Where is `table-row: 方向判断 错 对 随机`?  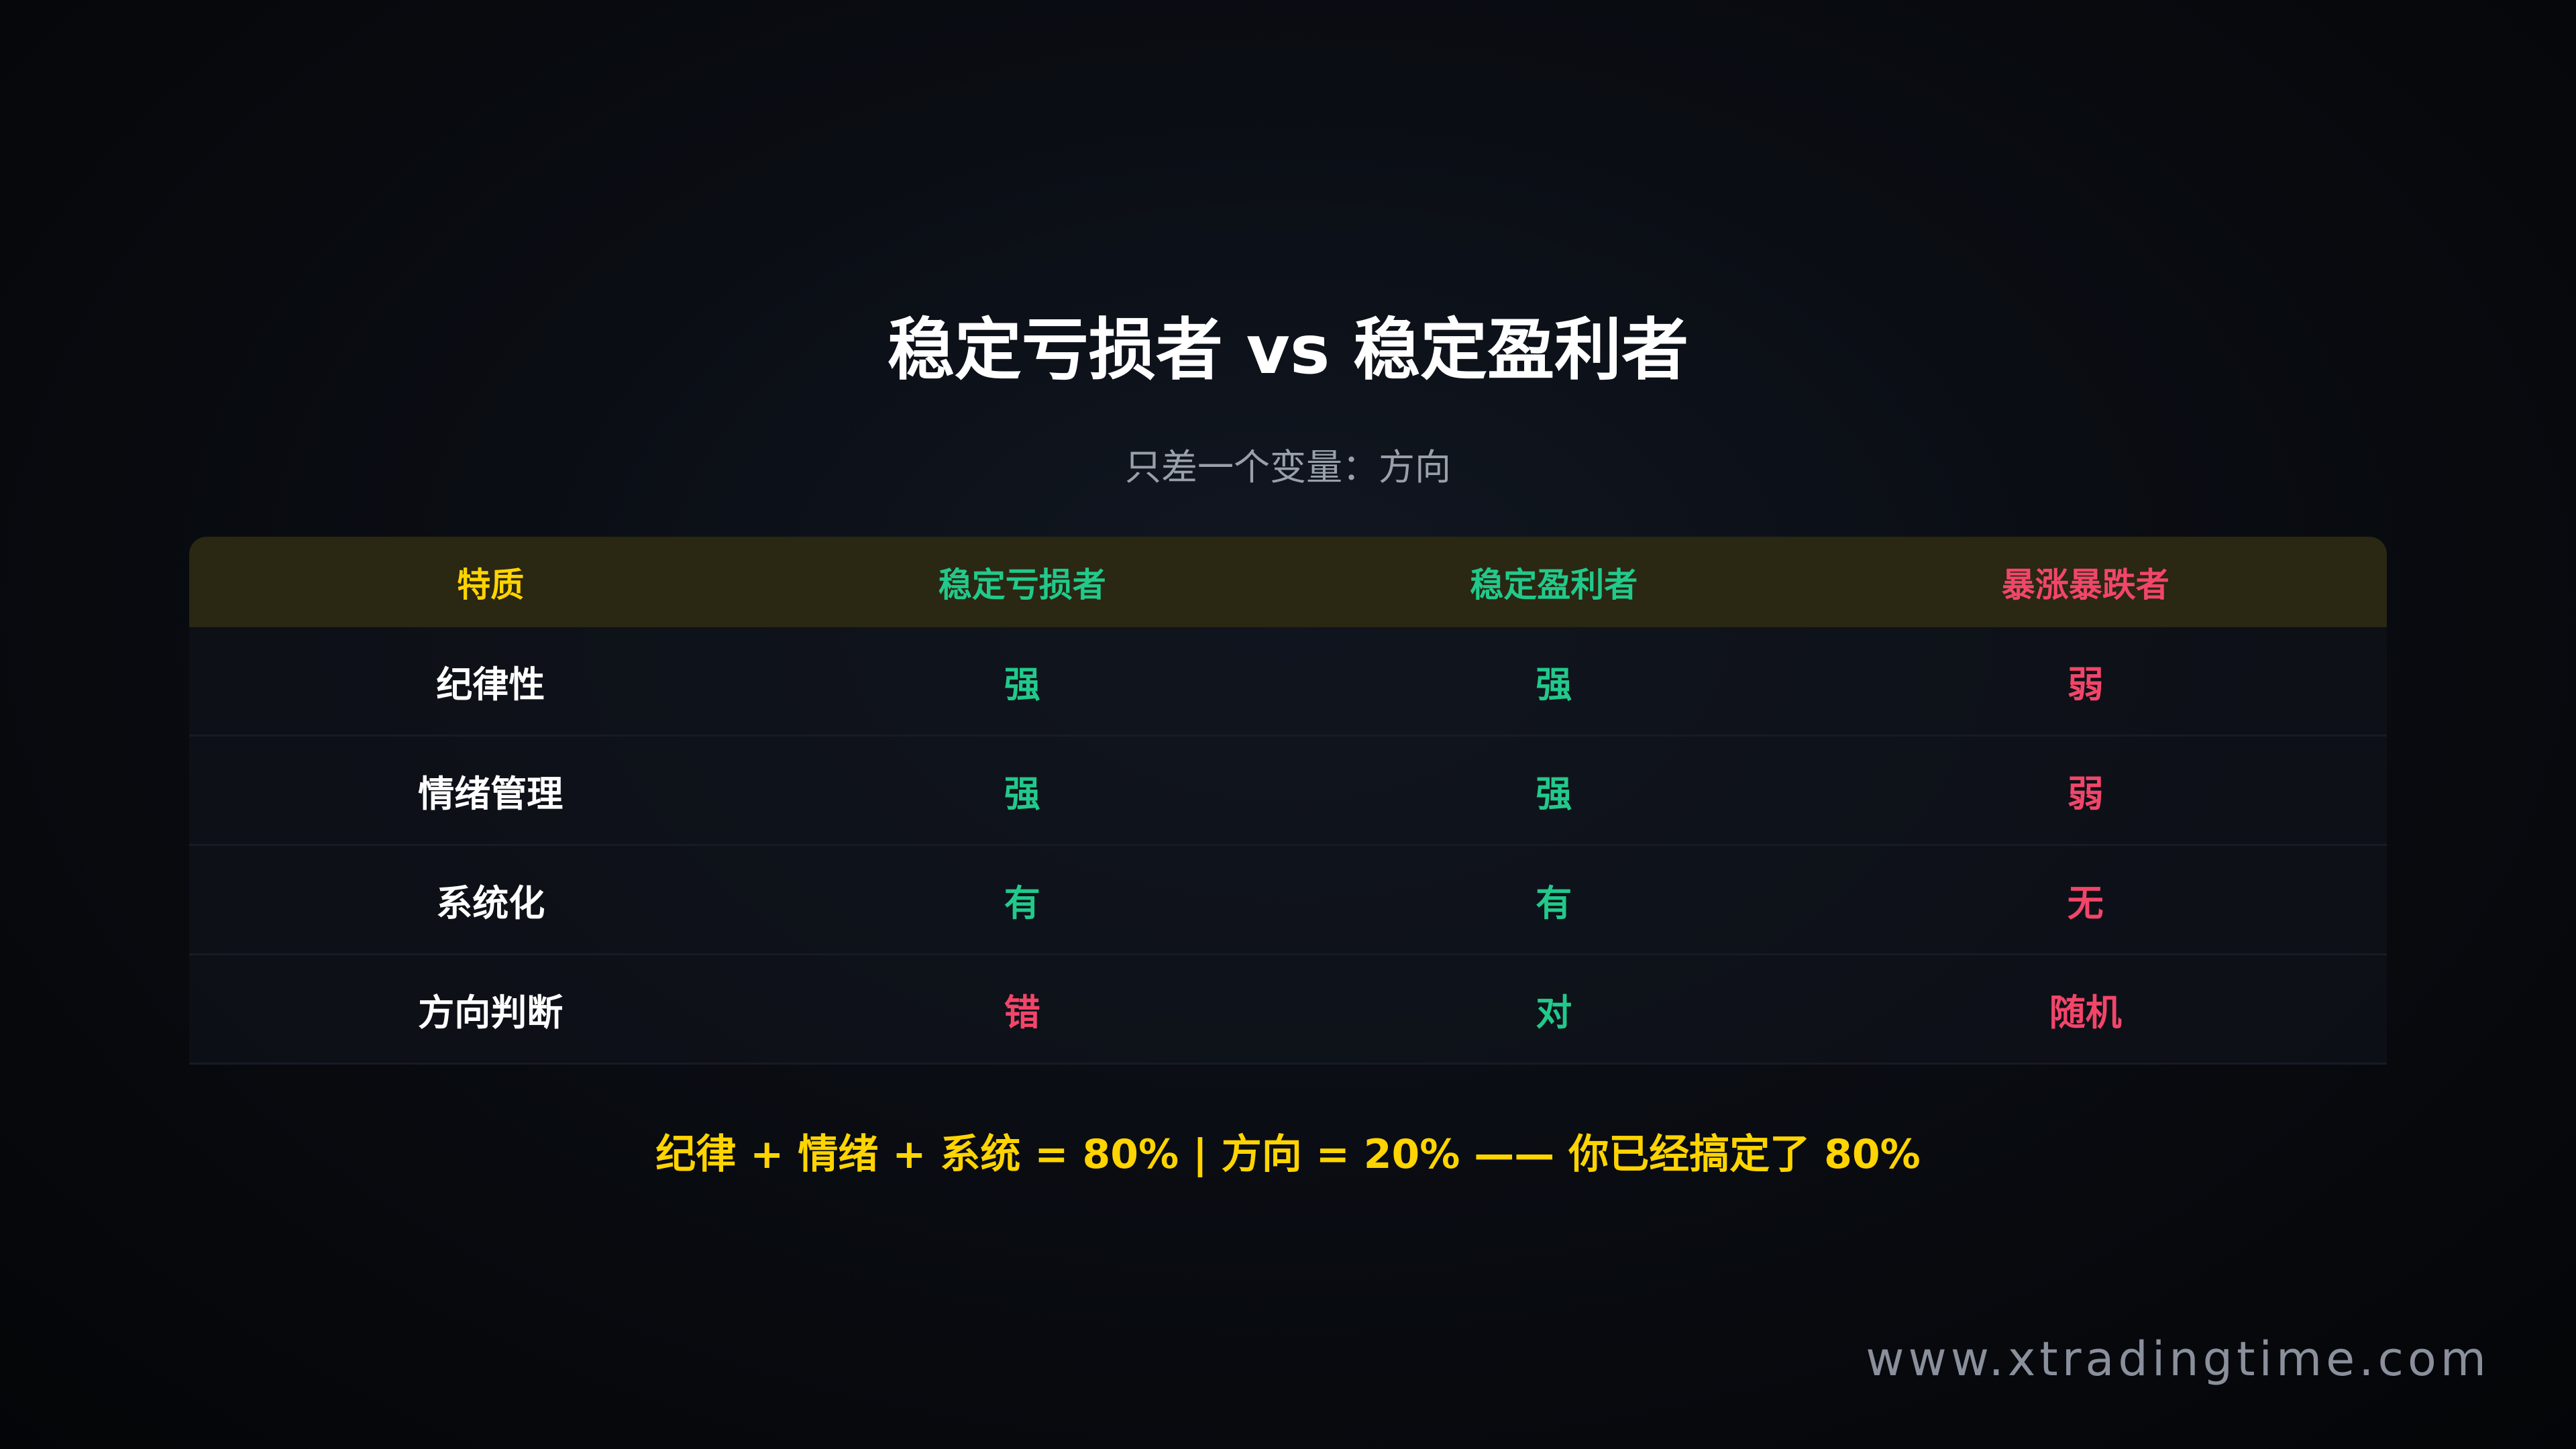 table-row: 方向判断 错 对 随机 is located at coordinates (1288, 1010).